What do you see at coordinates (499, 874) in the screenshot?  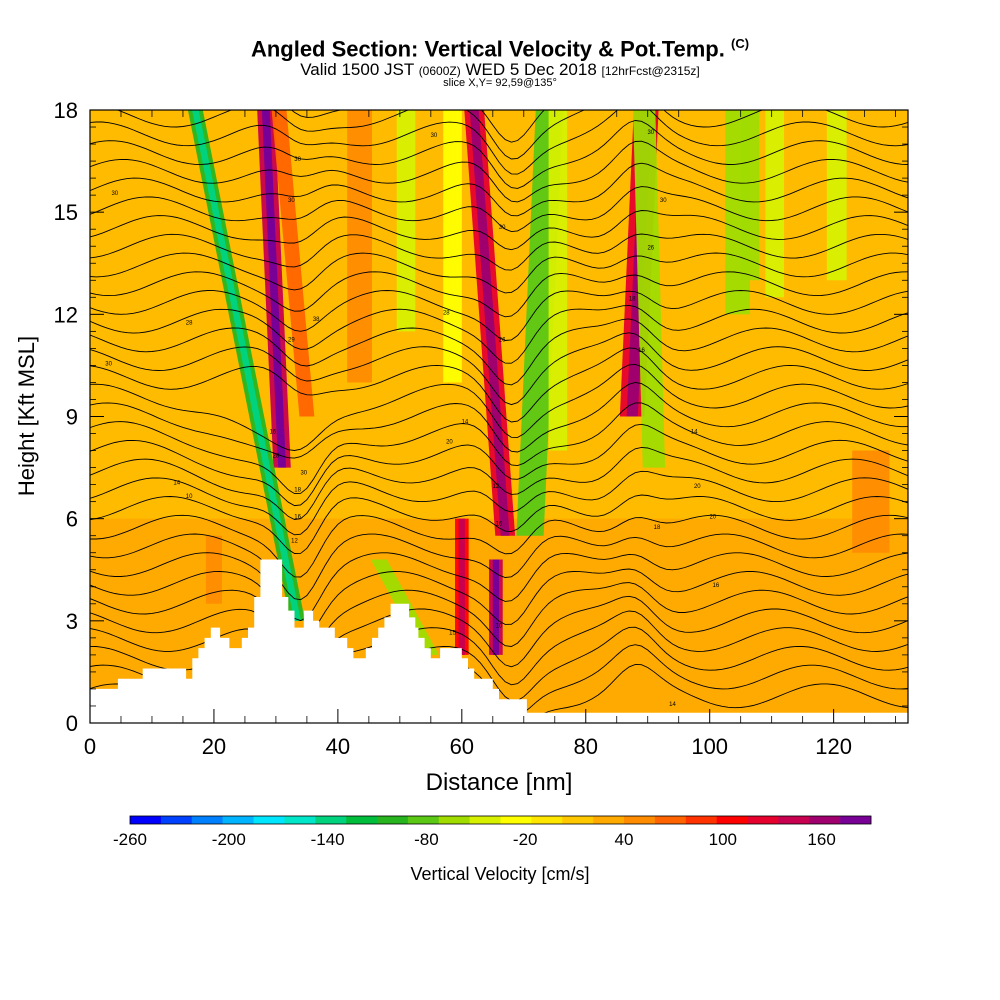 I see `colorbar-label: Vertical Velocity [cm/s]` at bounding box center [499, 874].